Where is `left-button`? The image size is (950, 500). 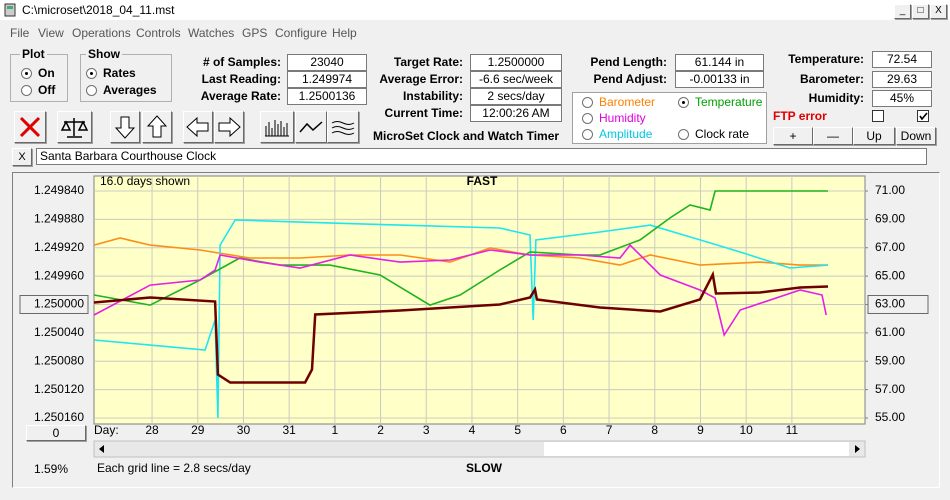
left-button is located at coordinates (198, 127).